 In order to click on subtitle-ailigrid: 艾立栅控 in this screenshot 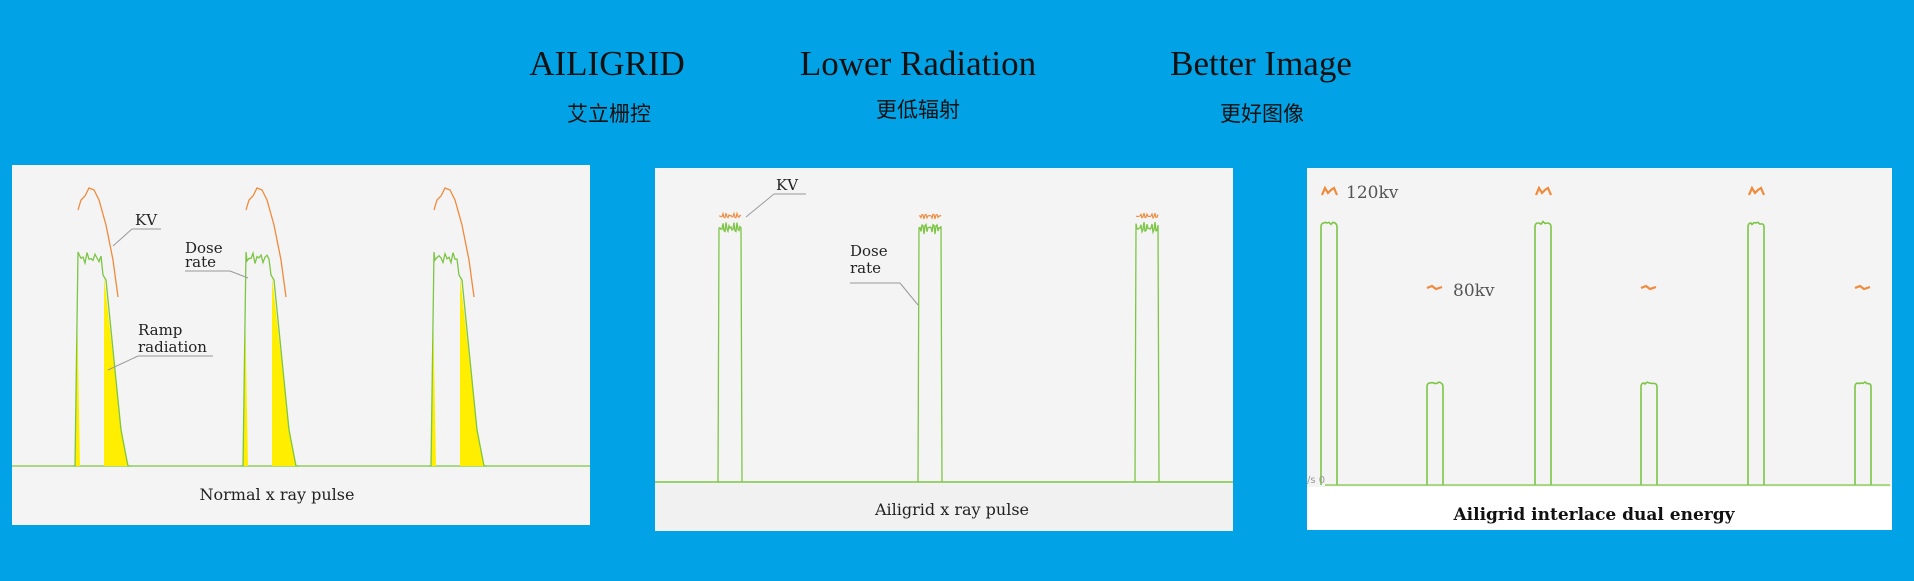, I will do `click(609, 114)`.